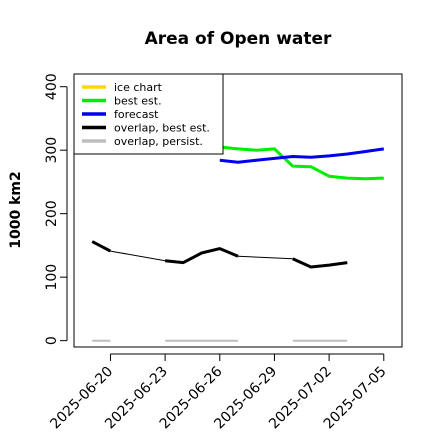  Describe the element at coordinates (238, 39) in the screenshot. I see `chart-title: Area of Open water` at that location.